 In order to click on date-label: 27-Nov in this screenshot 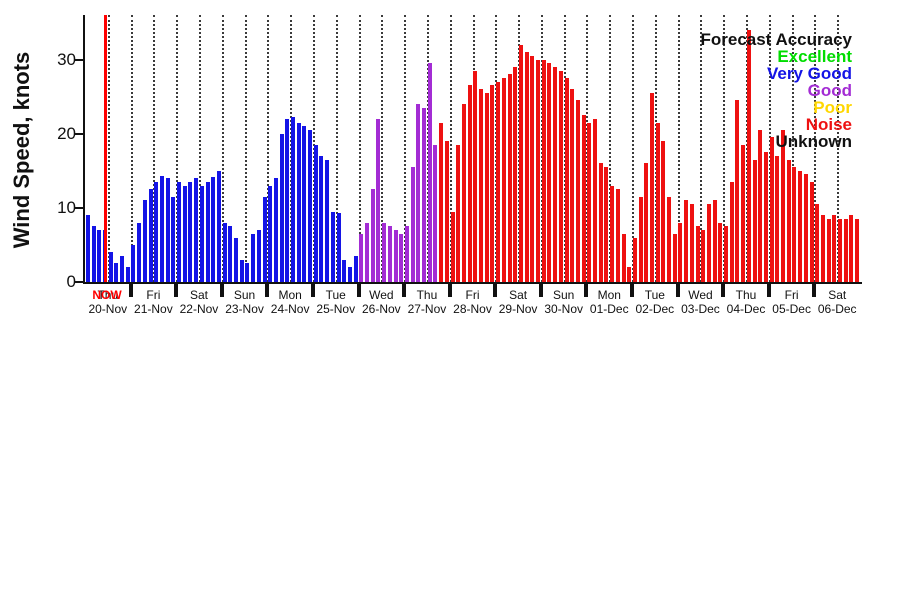, I will do `click(427, 309)`.